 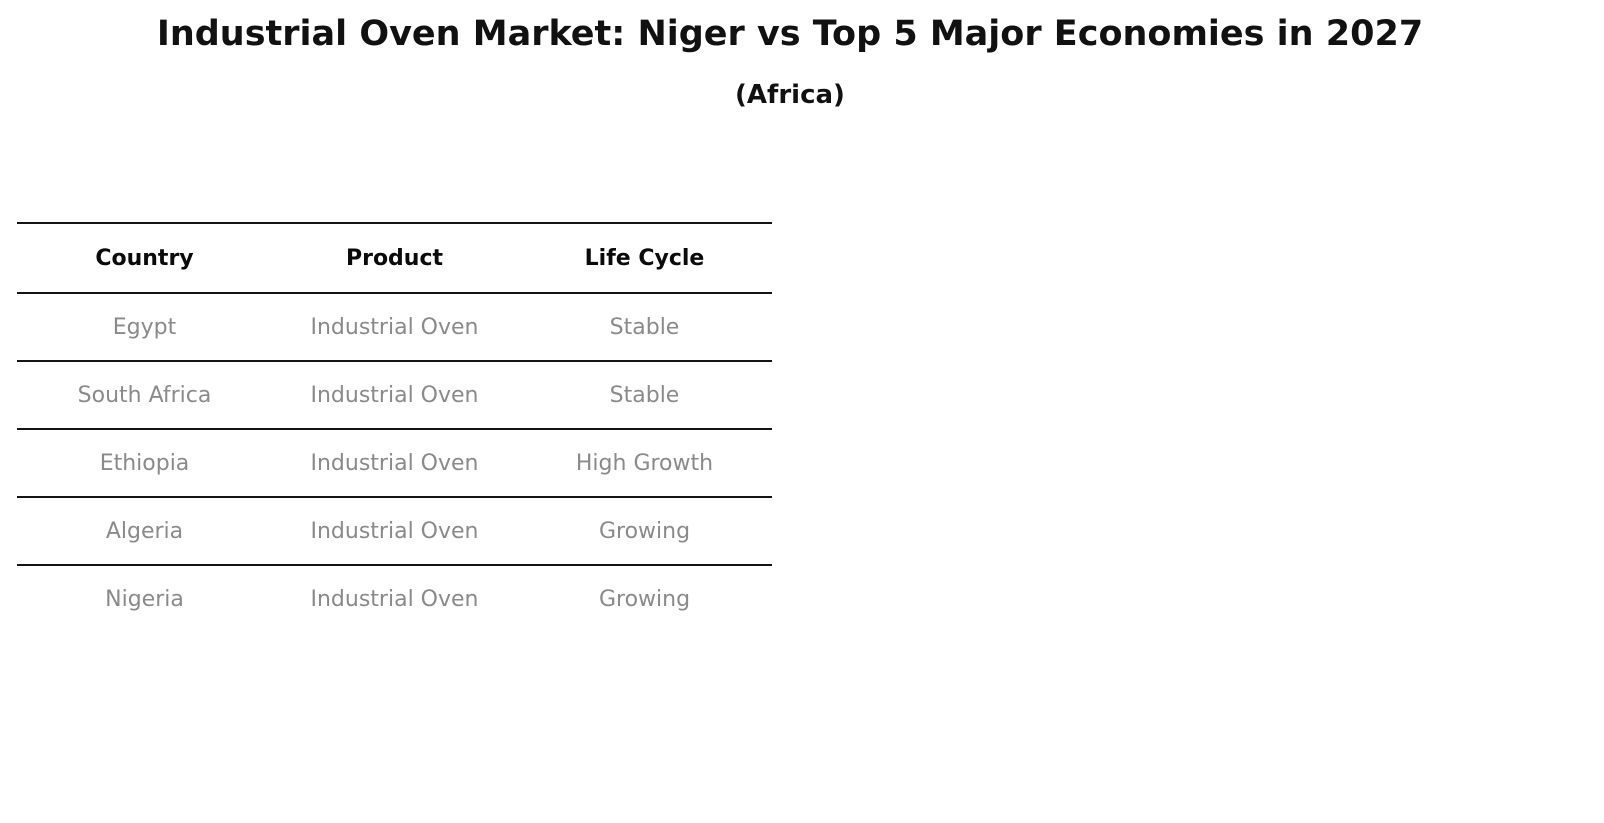 What do you see at coordinates (644, 258) in the screenshot?
I see `column-header-life-cycle: Life Cycle` at bounding box center [644, 258].